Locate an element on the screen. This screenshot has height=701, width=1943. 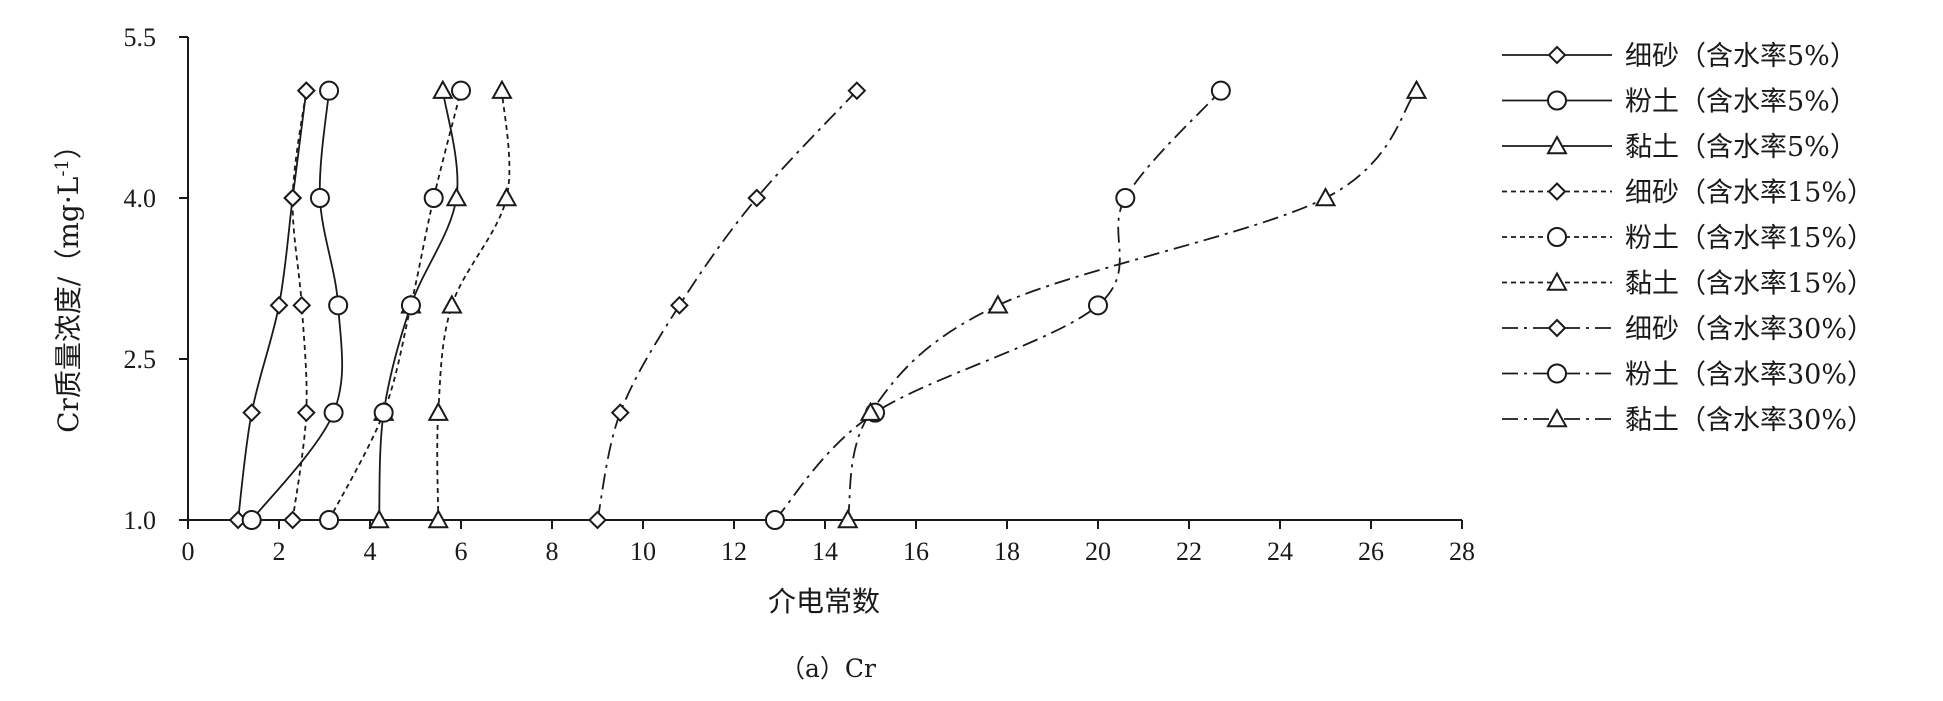
x-tick-label: 8 is located at coordinates (552, 551).